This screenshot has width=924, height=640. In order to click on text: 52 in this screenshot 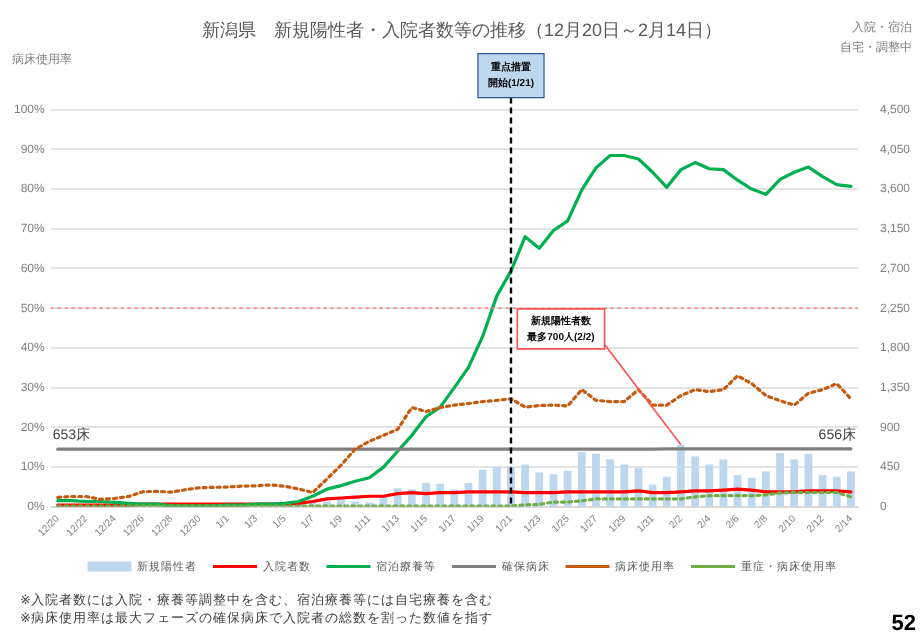, I will do `click(903, 624)`.